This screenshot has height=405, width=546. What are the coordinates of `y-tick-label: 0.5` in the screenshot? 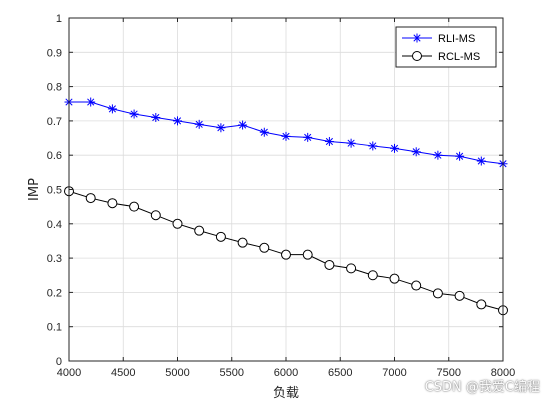 It's located at (54, 191).